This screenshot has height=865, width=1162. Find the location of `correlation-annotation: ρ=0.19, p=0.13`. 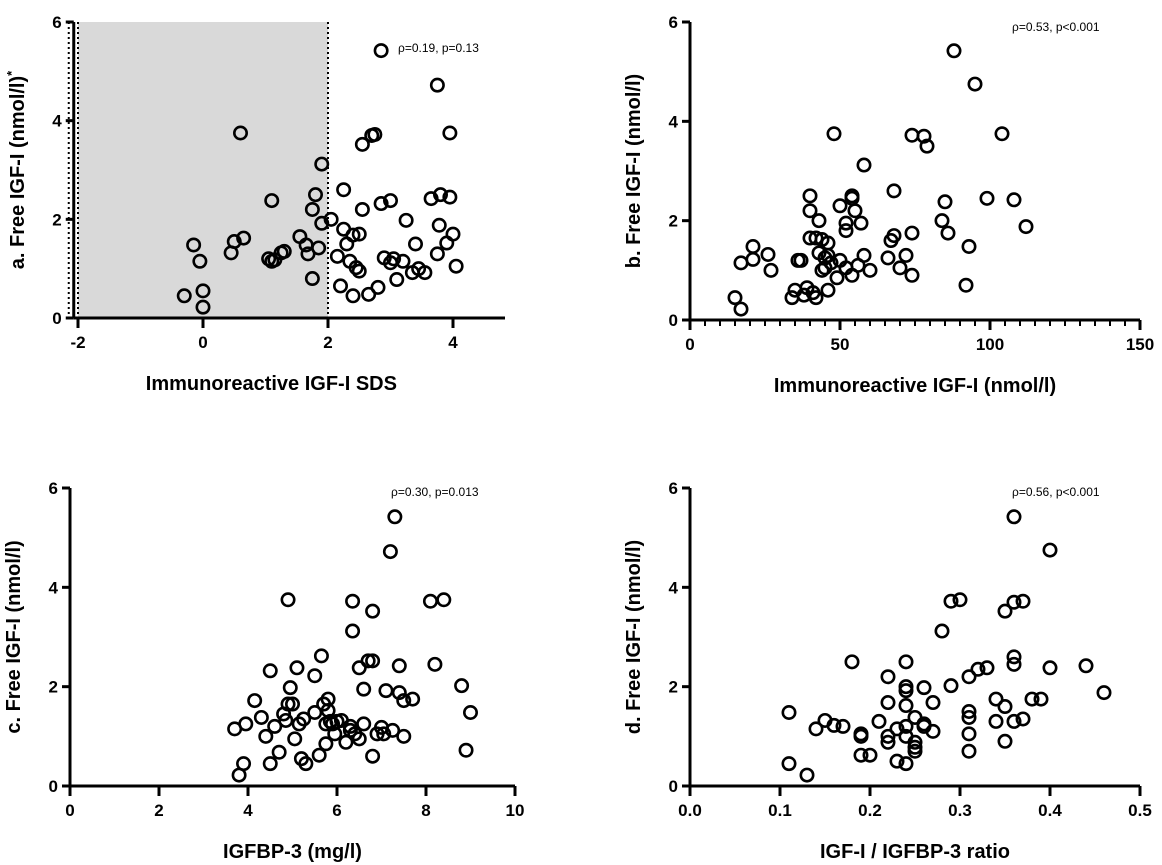

correlation-annotation: ρ=0.19, p=0.13 is located at coordinates (438, 48).